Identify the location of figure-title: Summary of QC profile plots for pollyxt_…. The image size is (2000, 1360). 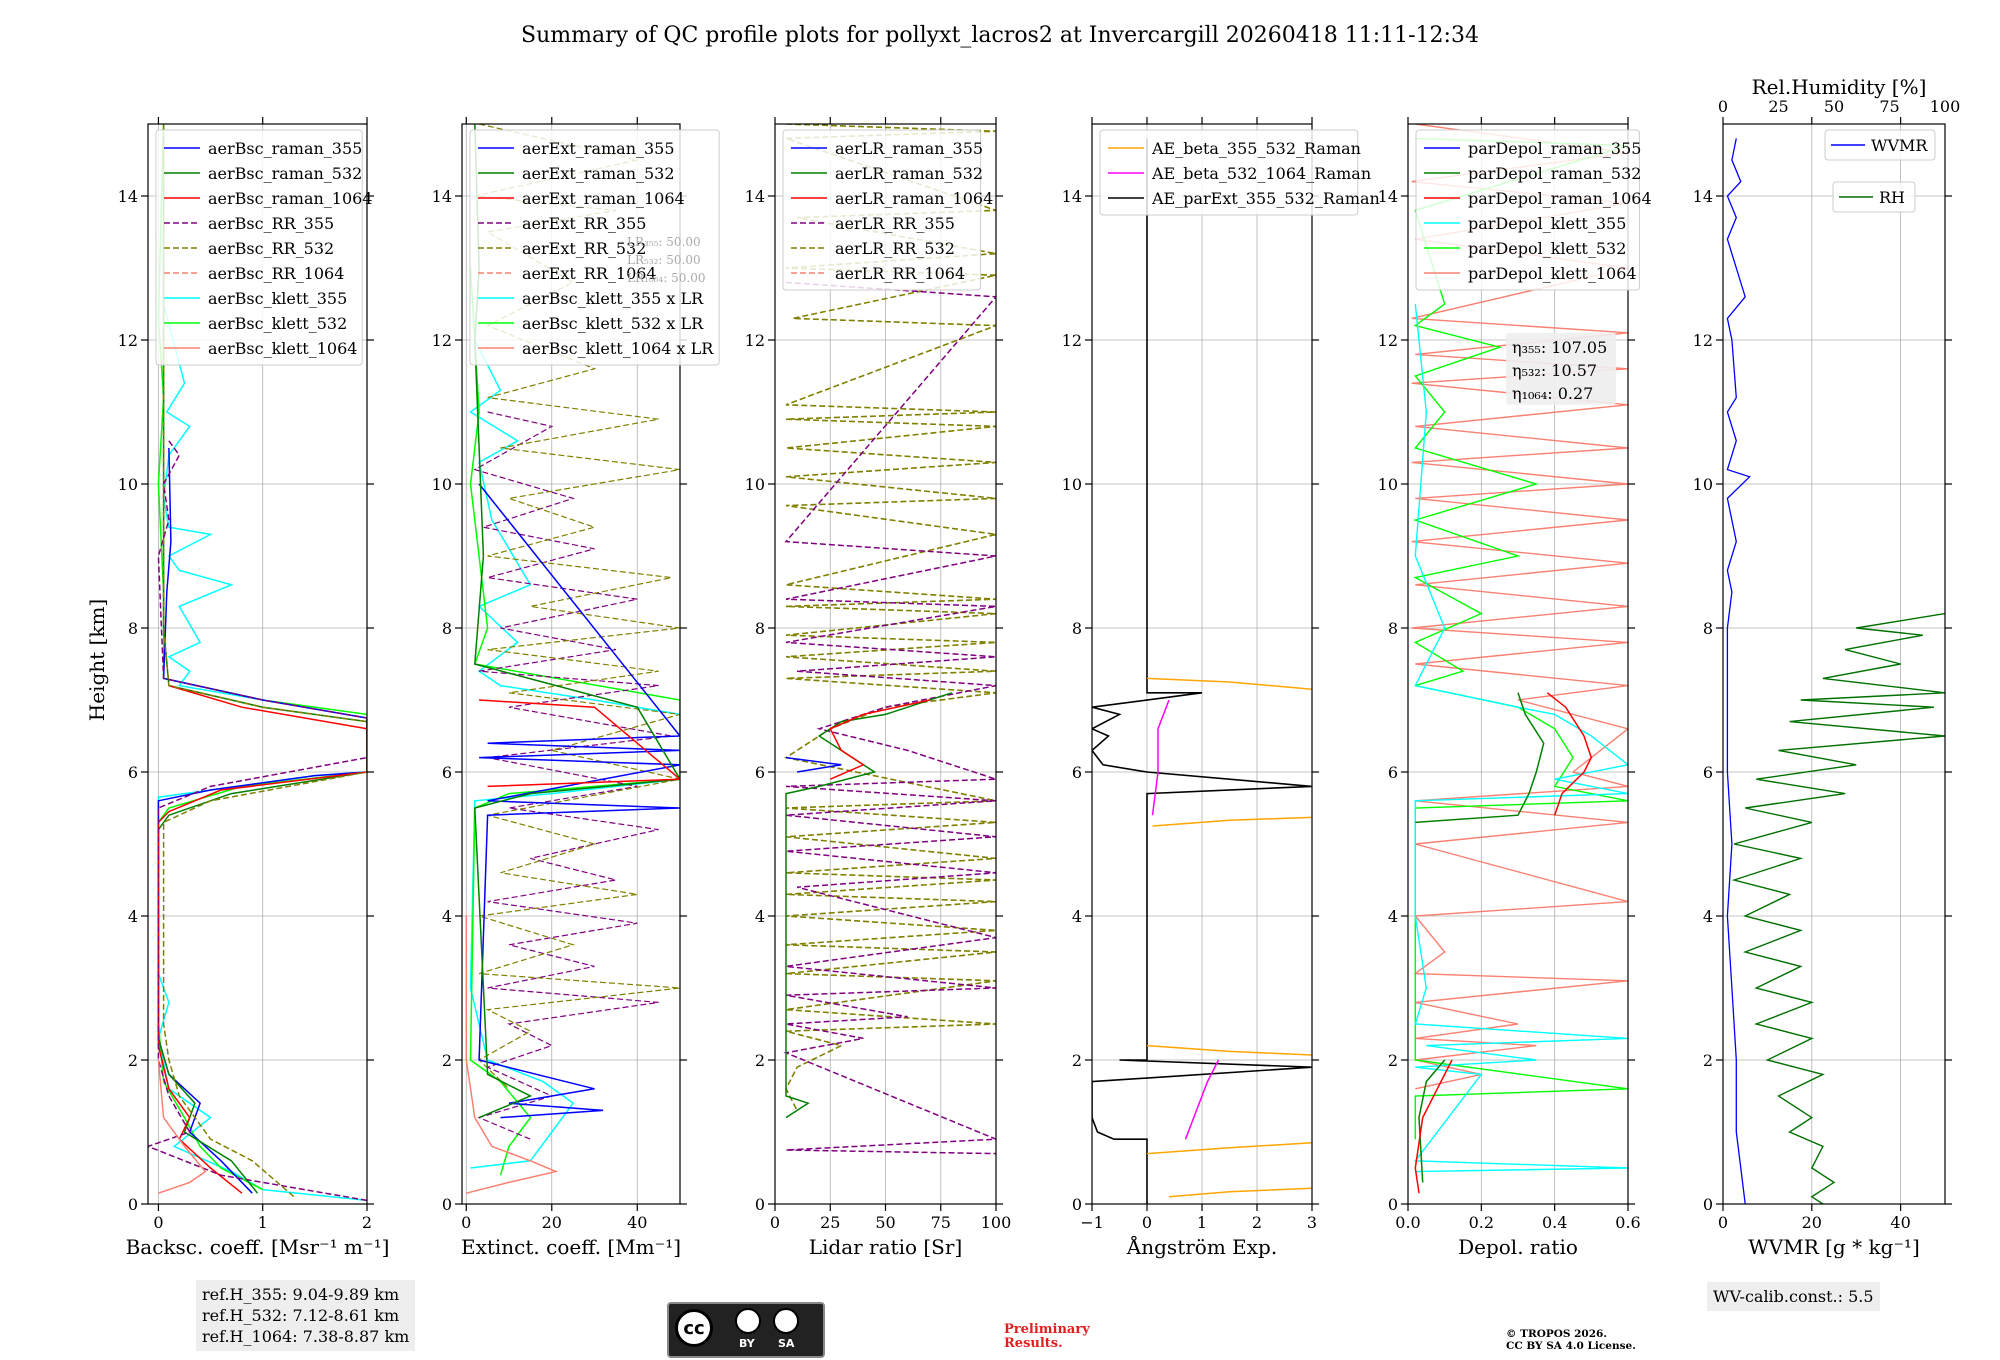
(1000, 35).